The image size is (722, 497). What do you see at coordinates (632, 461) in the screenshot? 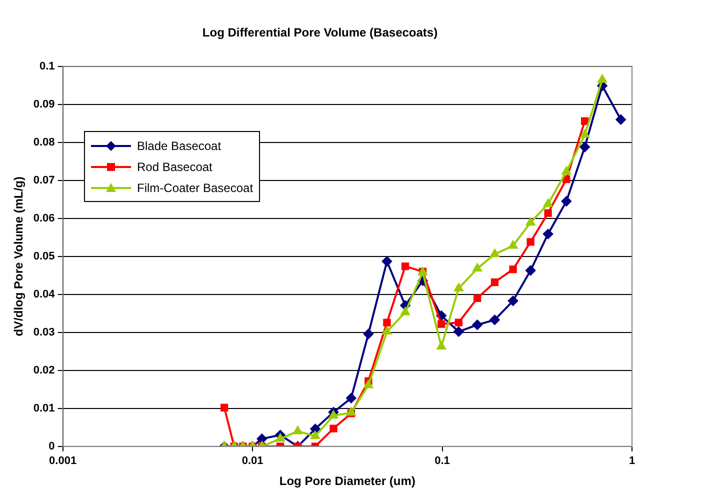
I see `x-tick-label: 1` at bounding box center [632, 461].